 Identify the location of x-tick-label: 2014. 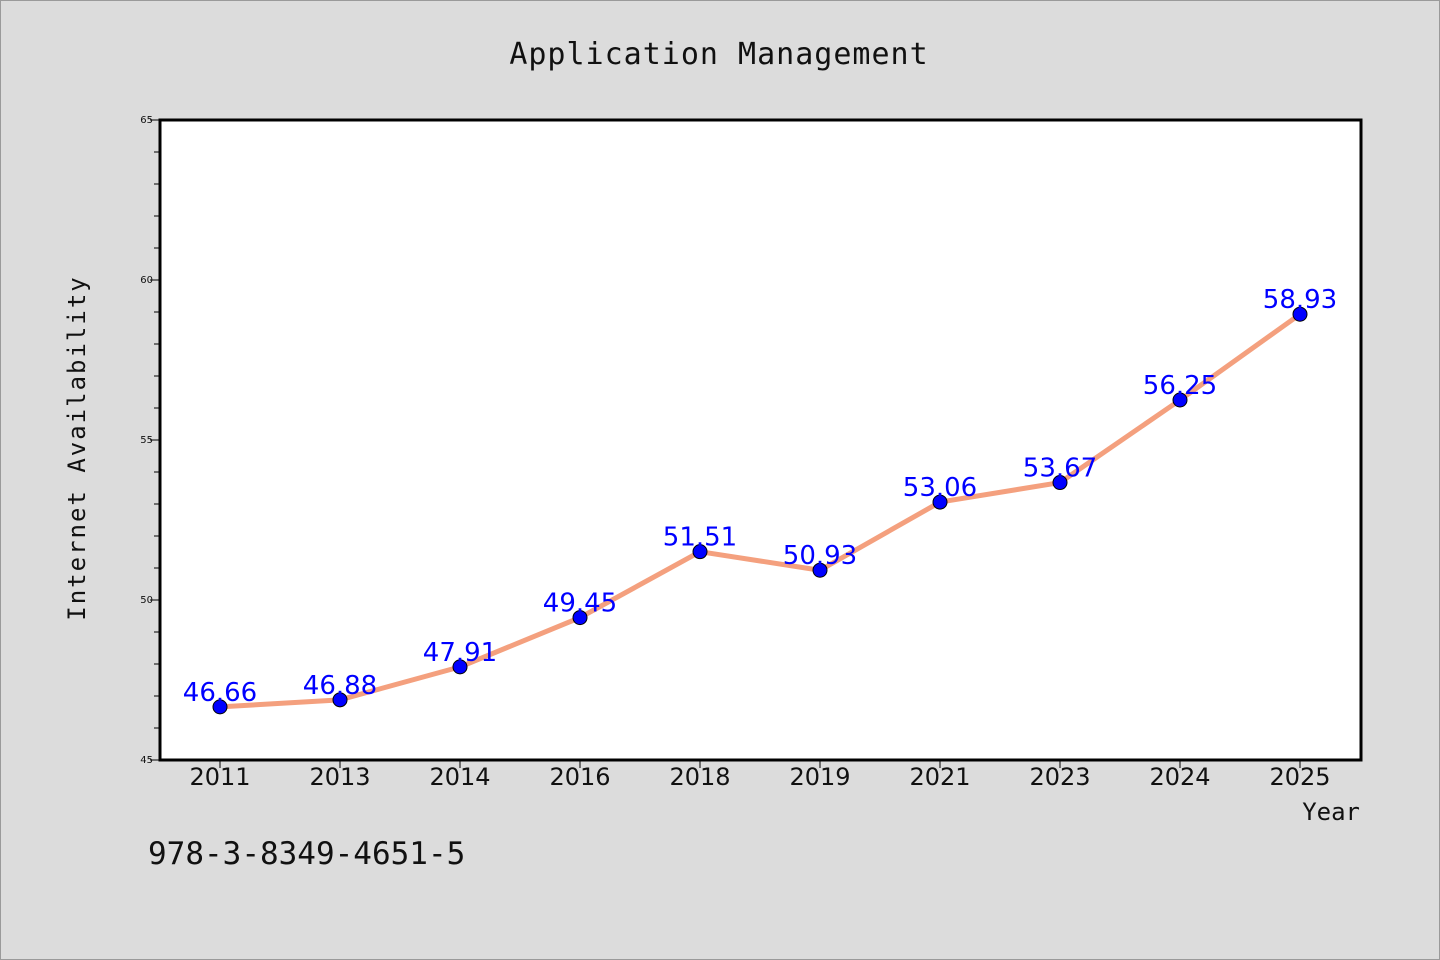
(459, 777).